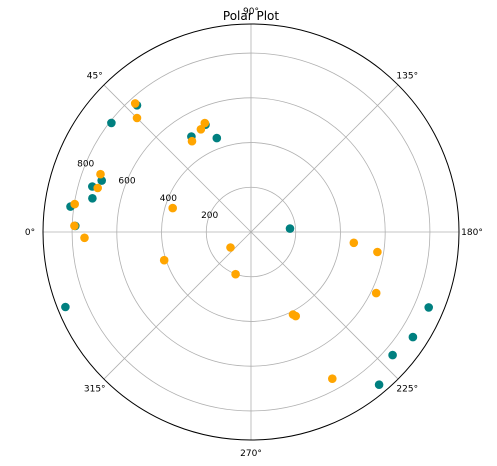 The height and width of the screenshot is (466, 497). What do you see at coordinates (407, 389) in the screenshot?
I see `theta-tick-label: 225°` at bounding box center [407, 389].